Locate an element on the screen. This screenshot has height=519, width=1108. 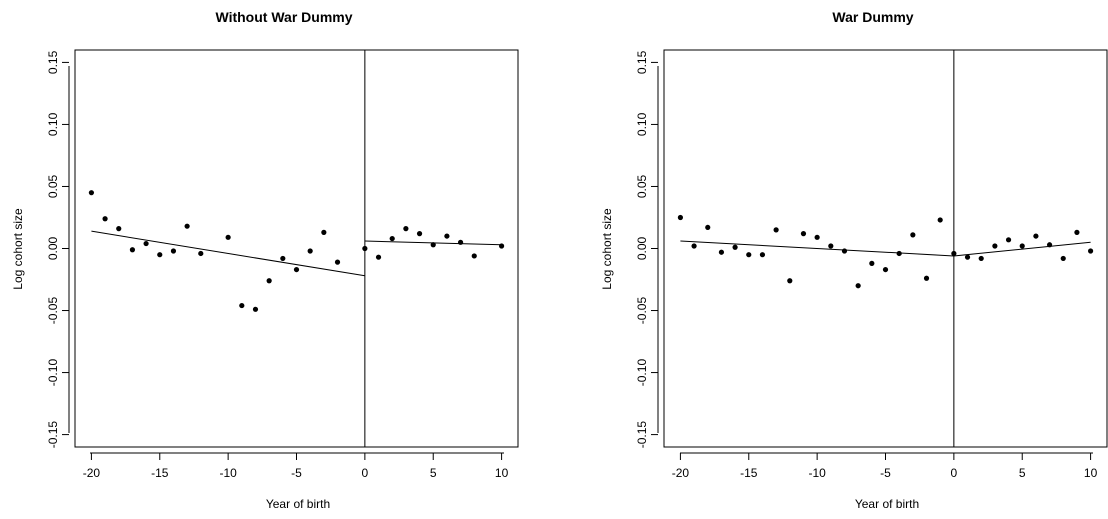
fit-line-right is located at coordinates (1022, 249).